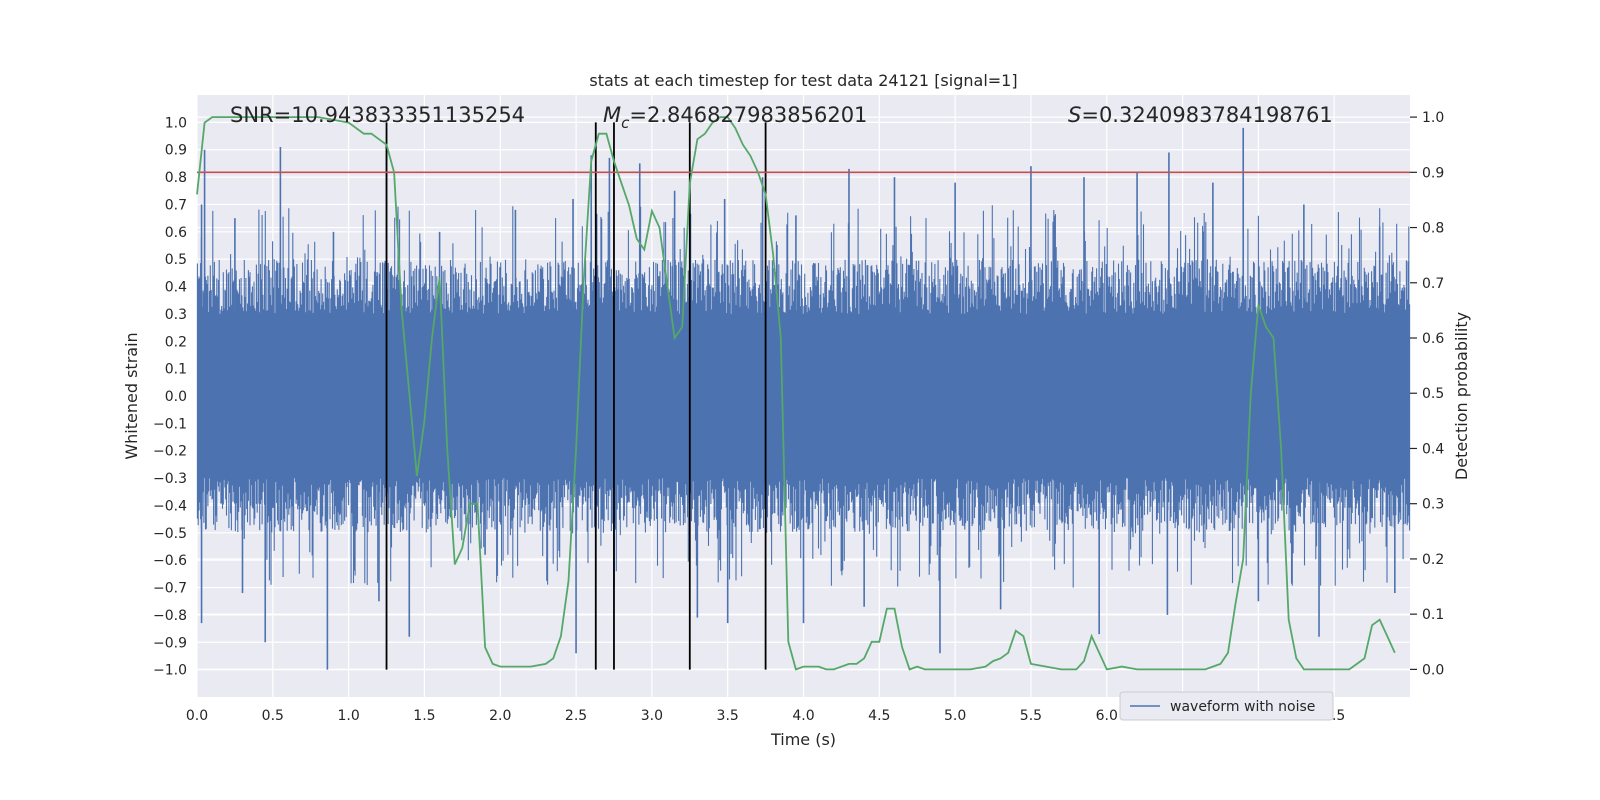 The width and height of the screenshot is (1600, 800). I want to click on y-tick-label: 1.0, so click(176, 123).